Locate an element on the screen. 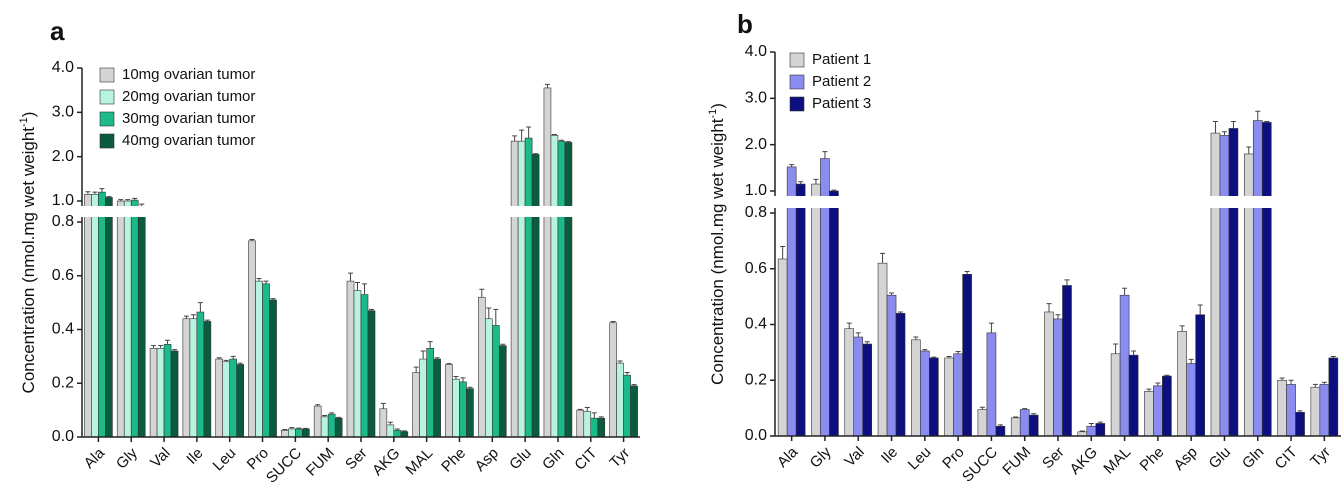 The height and width of the screenshot is (488, 1341). x-tick-label: Tyr is located at coordinates (619, 458).